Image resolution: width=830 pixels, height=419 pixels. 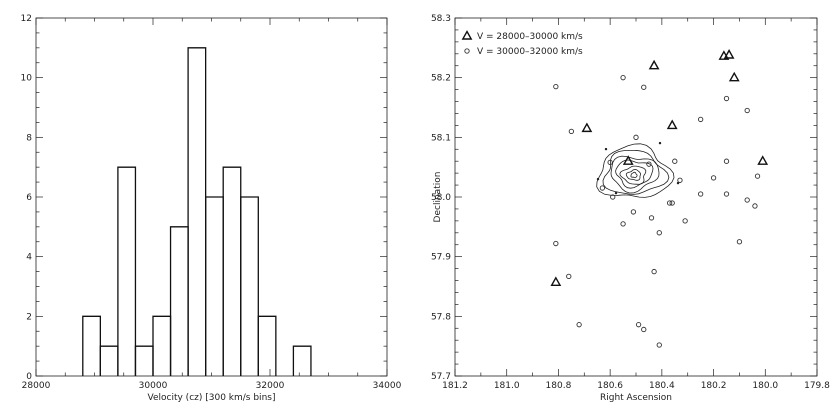 I want to click on legend-label-30000-32000: V = 30000–32000 km/s, so click(x=530, y=52).